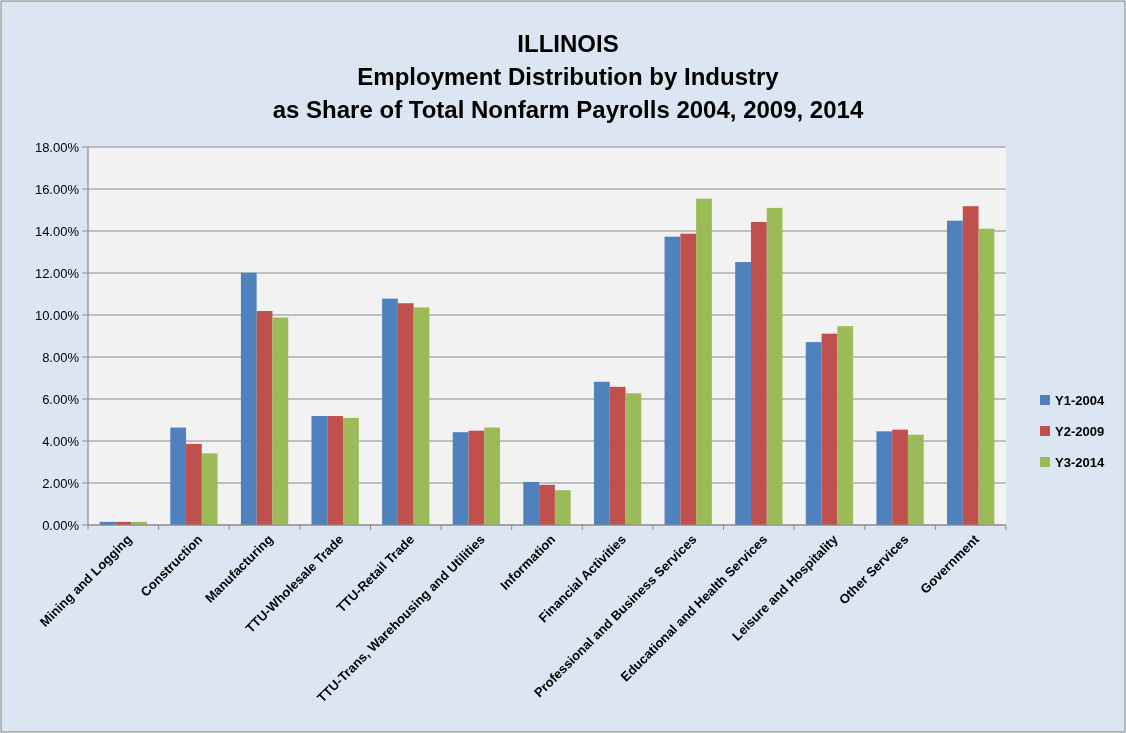  What do you see at coordinates (61, 441) in the screenshot?
I see `y-tick-label: 4.00%` at bounding box center [61, 441].